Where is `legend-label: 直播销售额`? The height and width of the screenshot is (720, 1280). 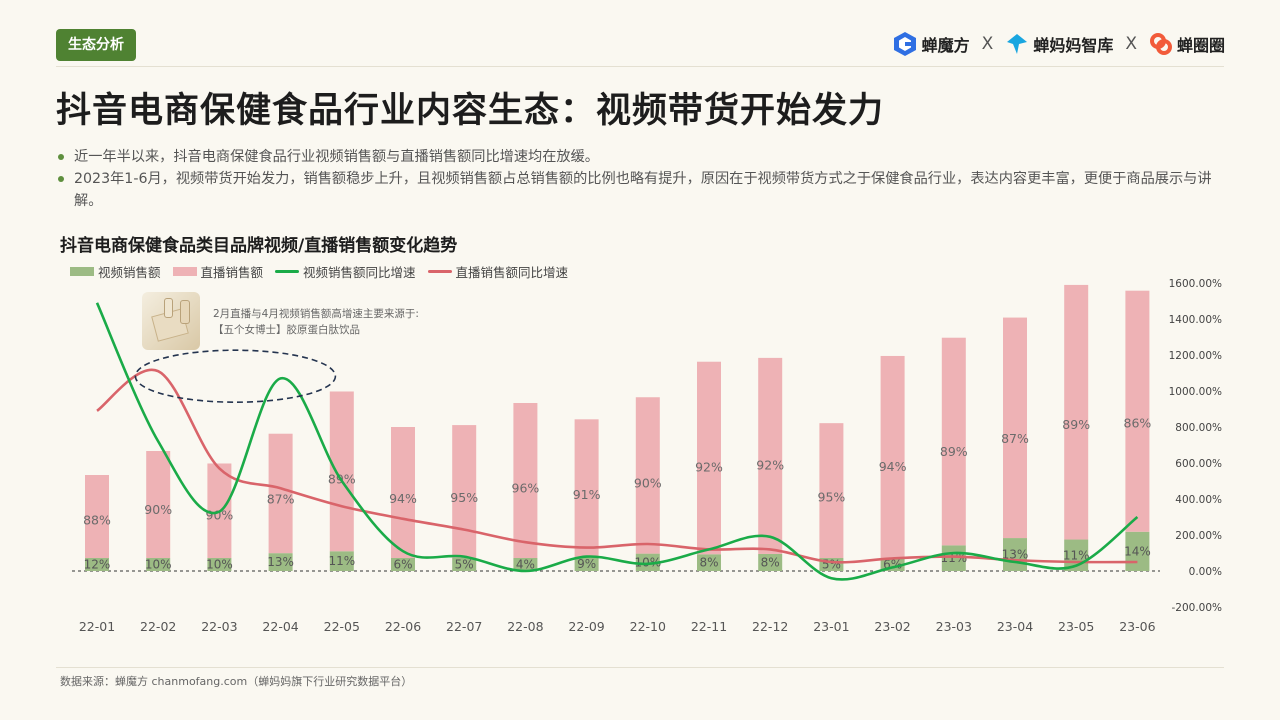 legend-label: 直播销售额 is located at coordinates (232, 272).